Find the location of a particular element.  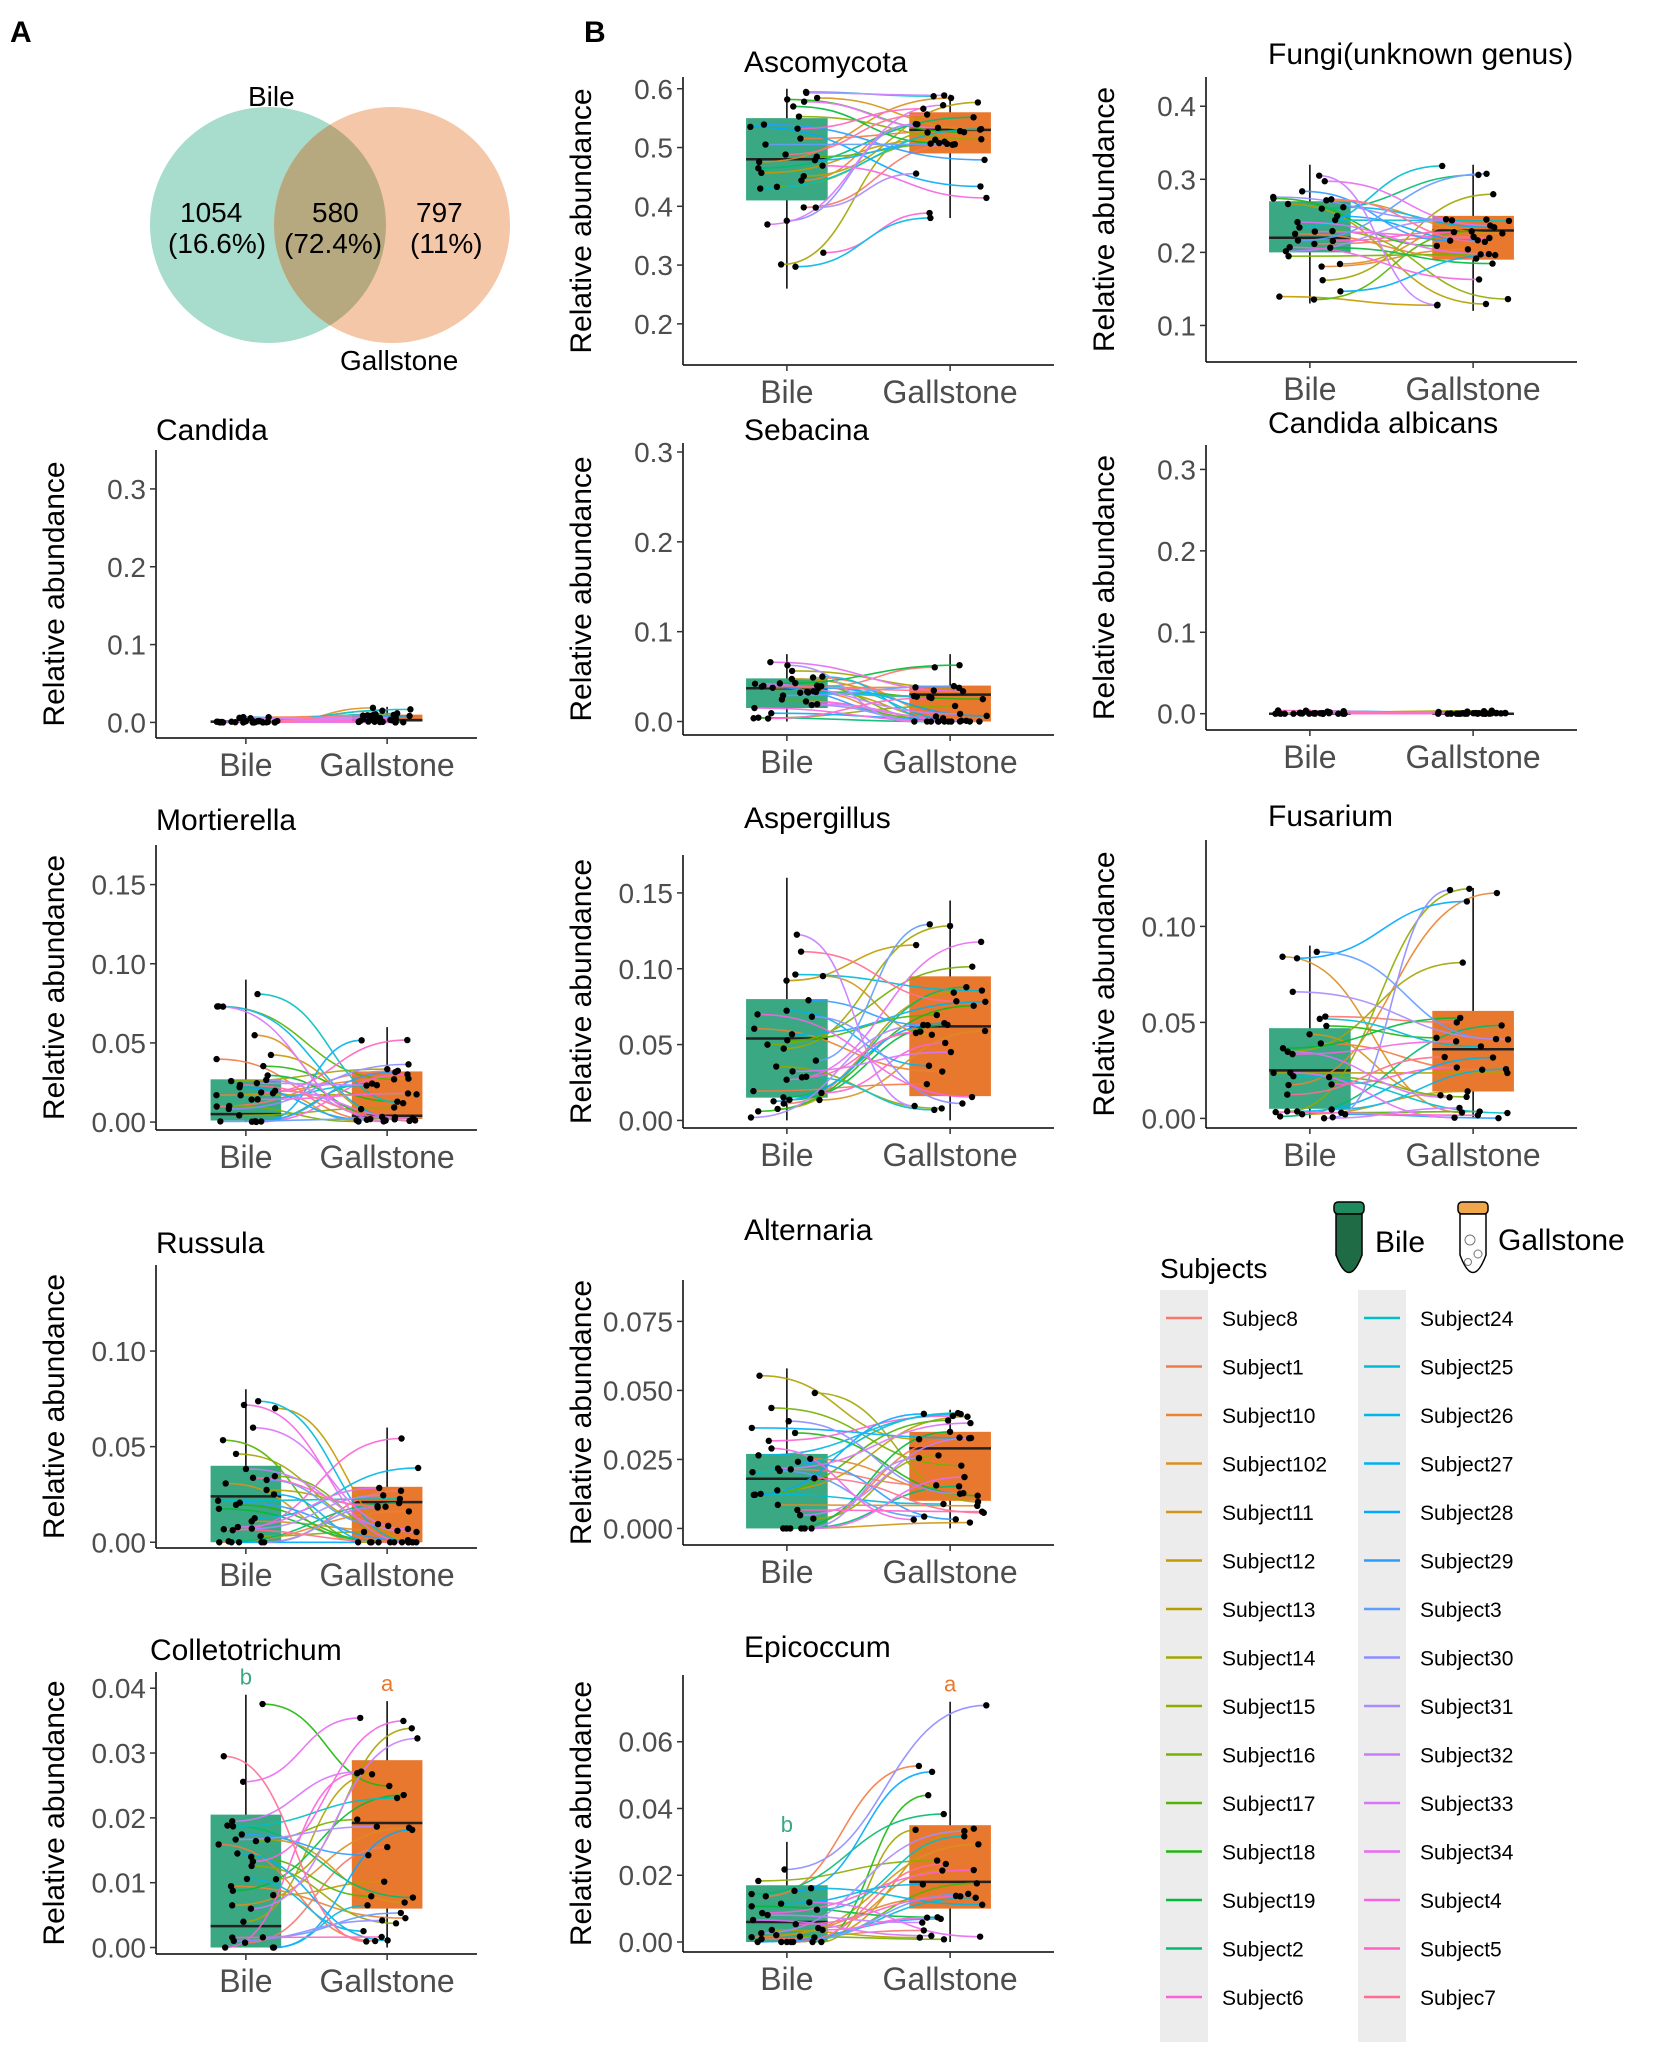

y-tick-label: 0.02 is located at coordinates (646, 1875).